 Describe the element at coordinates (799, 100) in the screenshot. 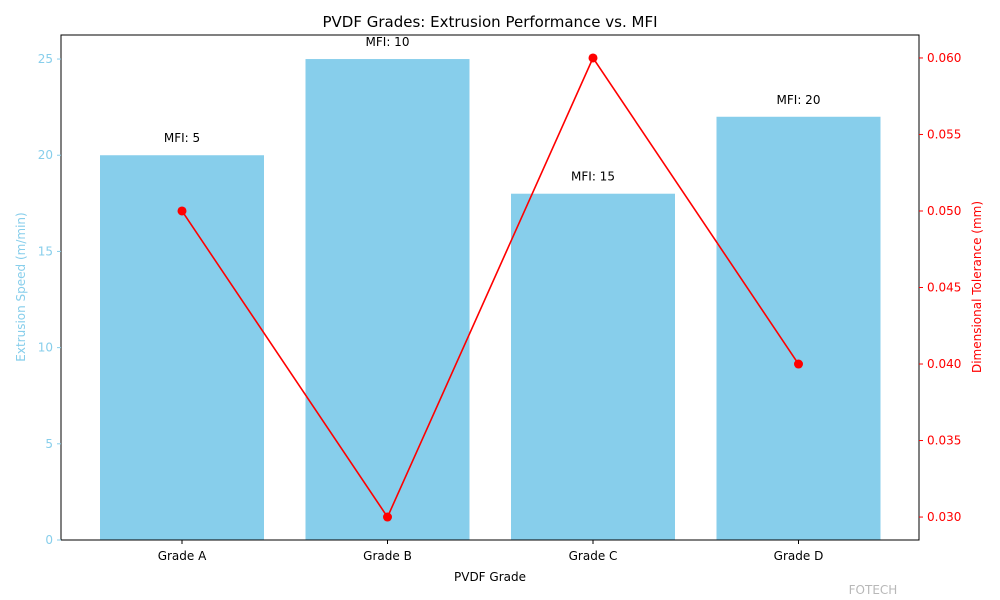

I see `bar-annotation-4: MFI: 20` at that location.